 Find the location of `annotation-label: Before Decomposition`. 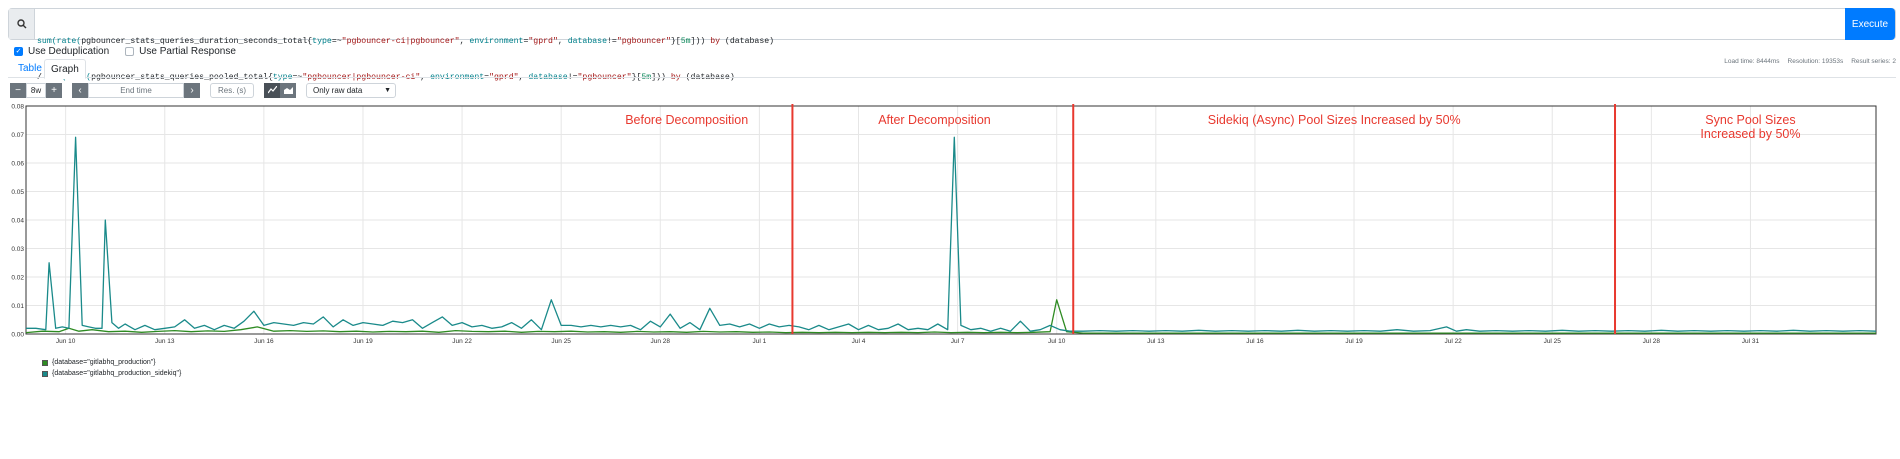

annotation-label: Before Decomposition is located at coordinates (686, 120).